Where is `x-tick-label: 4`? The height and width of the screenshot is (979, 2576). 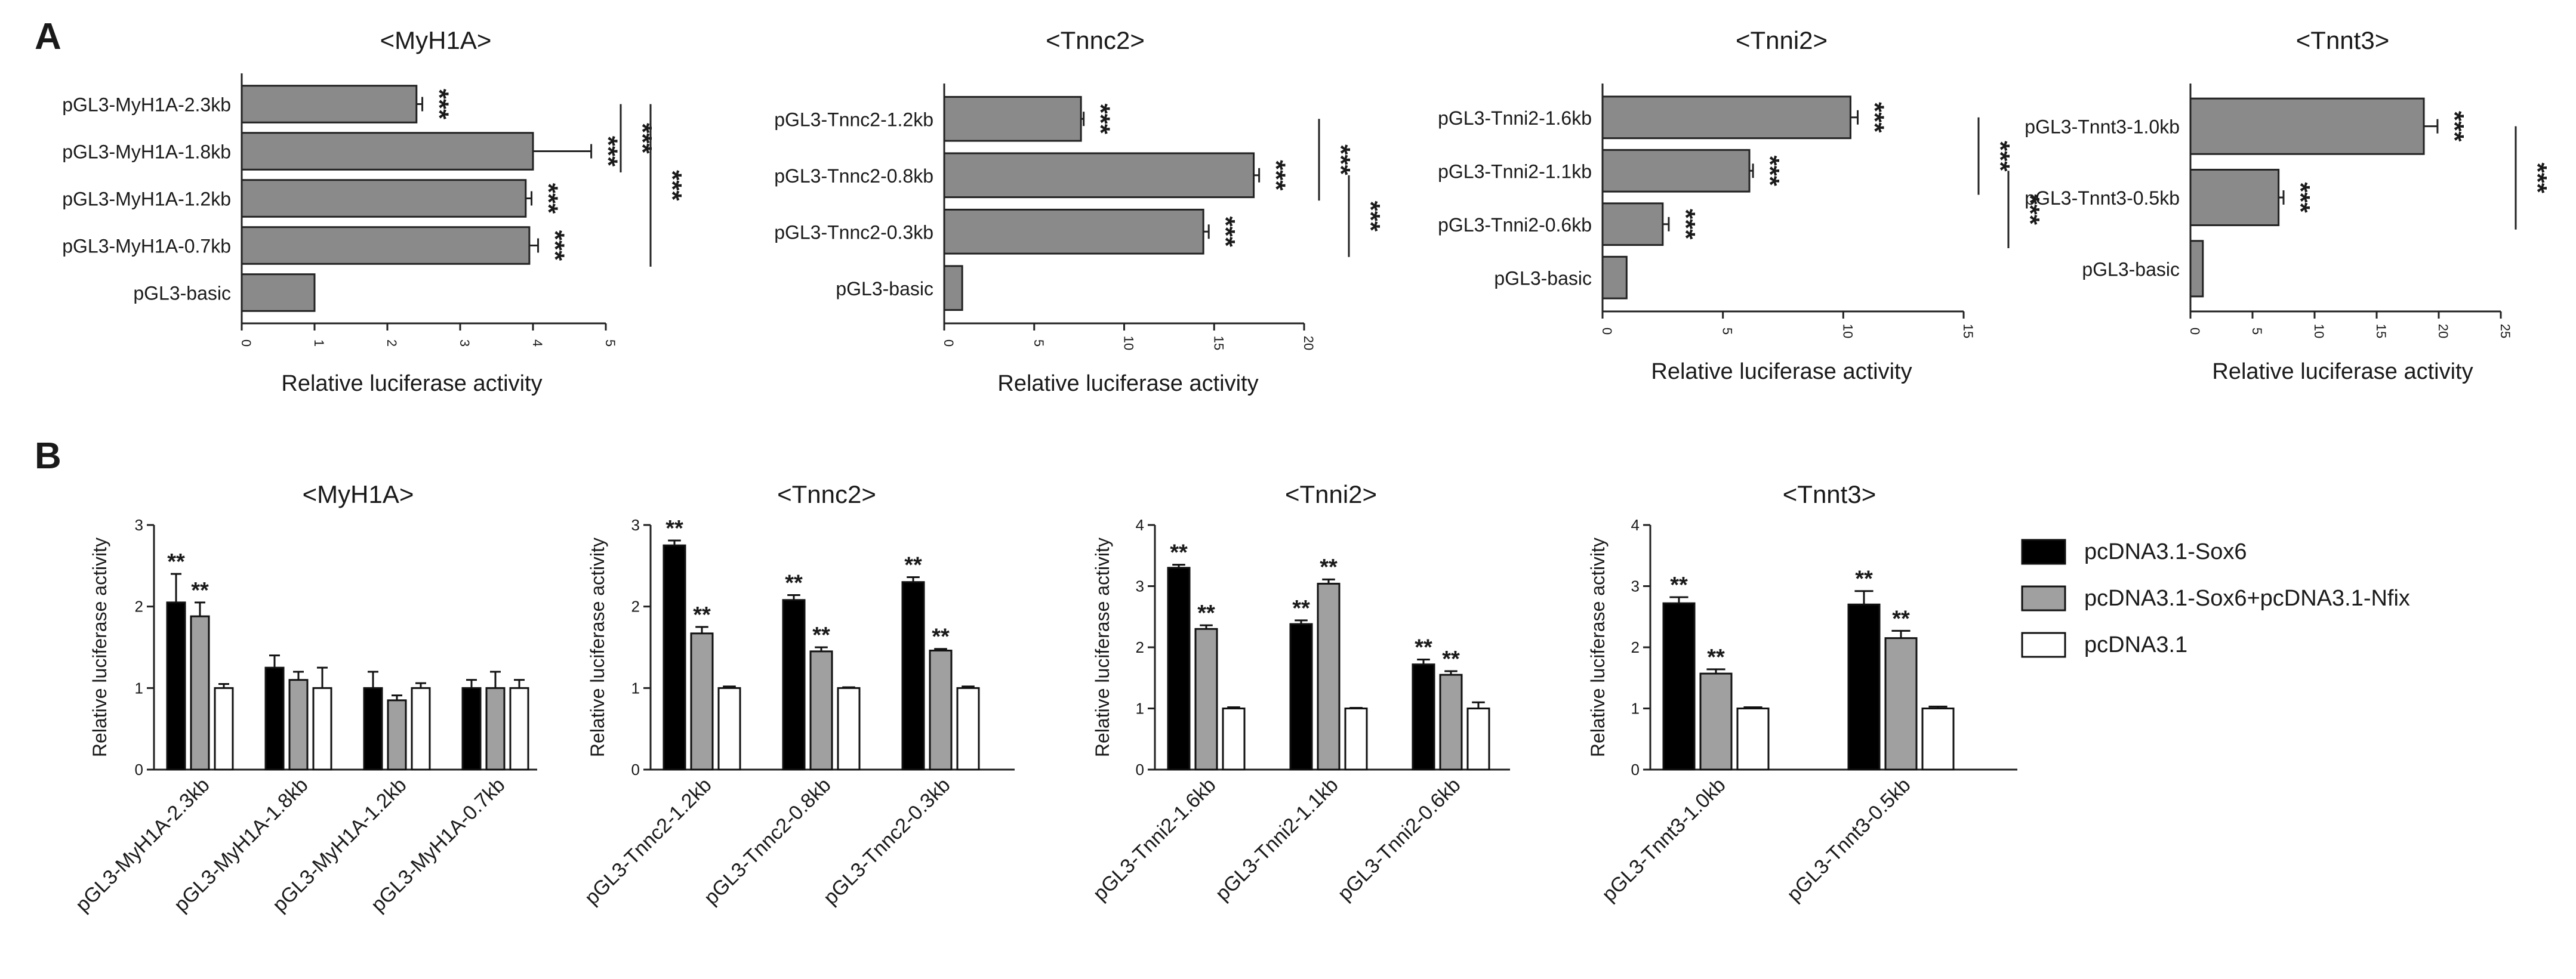
x-tick-label: 4 is located at coordinates (537, 343).